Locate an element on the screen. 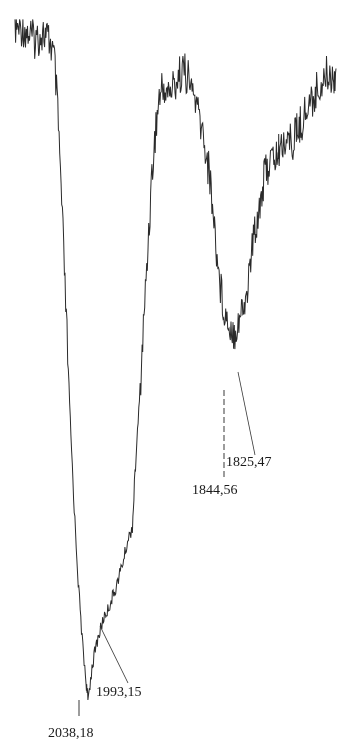 This screenshot has height=745, width=340. peak-label-1825: 1825,47 is located at coordinates (249, 462).